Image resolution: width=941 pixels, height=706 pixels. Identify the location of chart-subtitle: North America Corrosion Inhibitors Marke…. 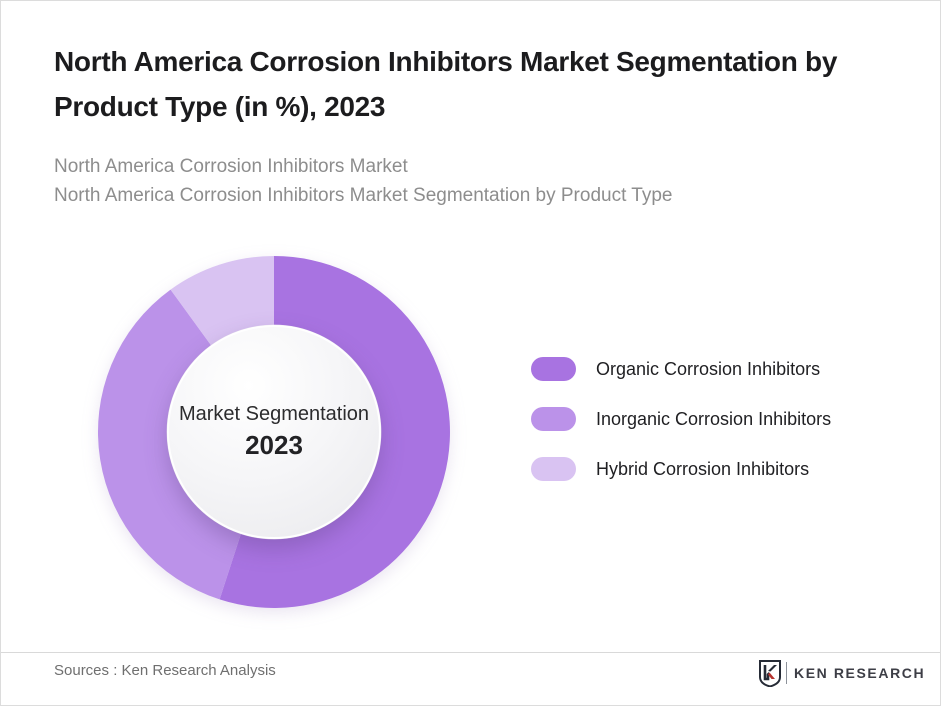
(464, 181).